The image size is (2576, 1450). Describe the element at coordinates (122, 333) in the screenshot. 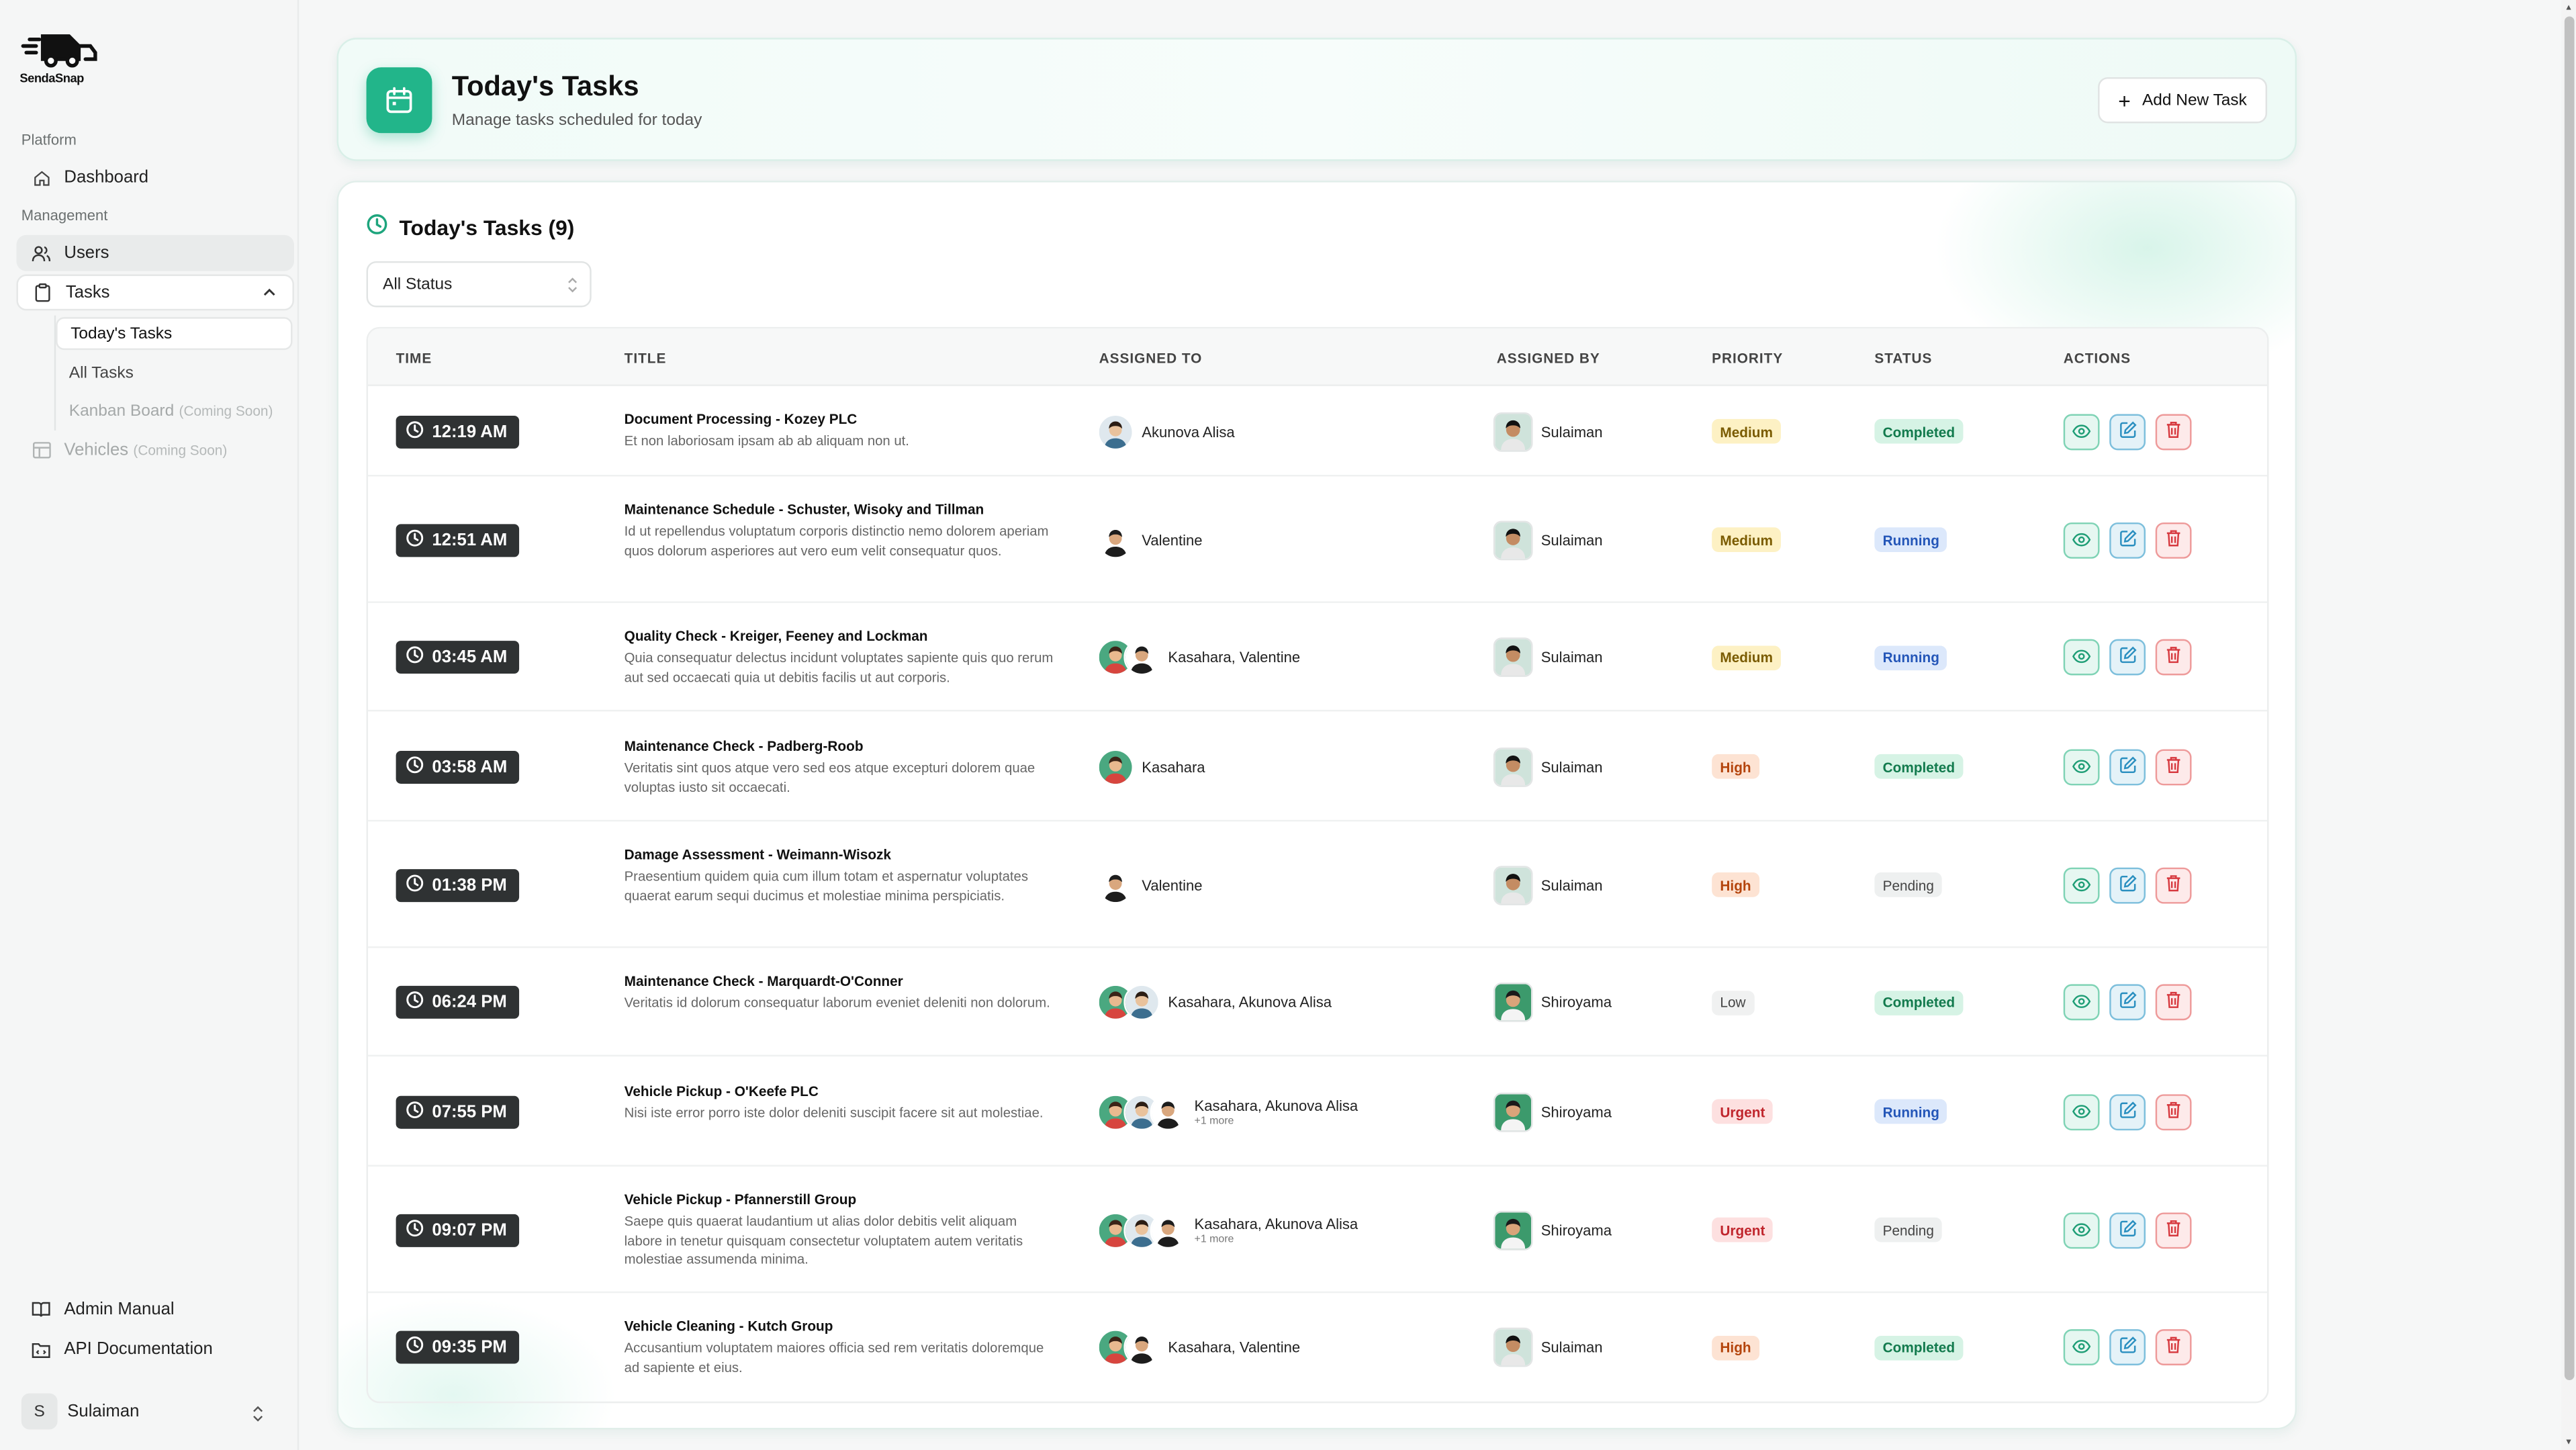

I see `sidebar-subitem-label: Today's Tasks` at that location.